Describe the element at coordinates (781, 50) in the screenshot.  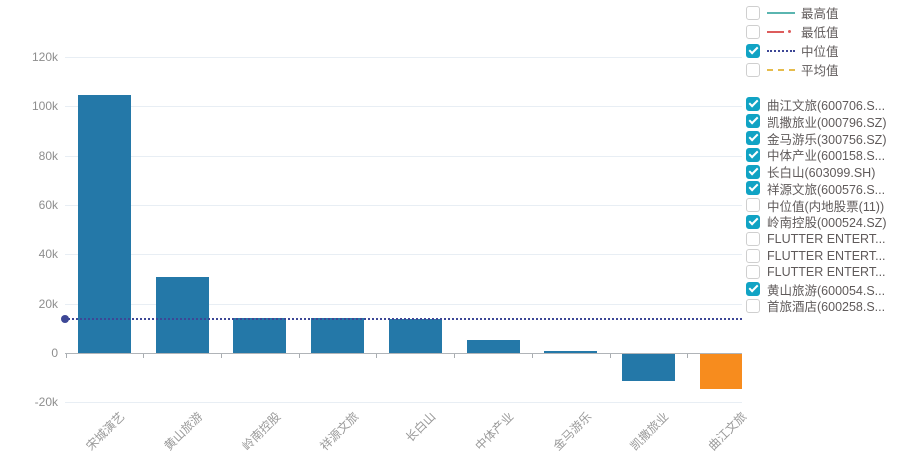
I see `dotted-line-sample` at that location.